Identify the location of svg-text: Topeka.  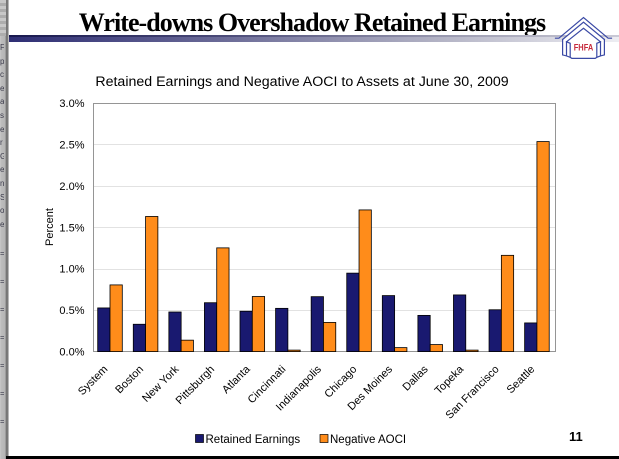
(450, 380).